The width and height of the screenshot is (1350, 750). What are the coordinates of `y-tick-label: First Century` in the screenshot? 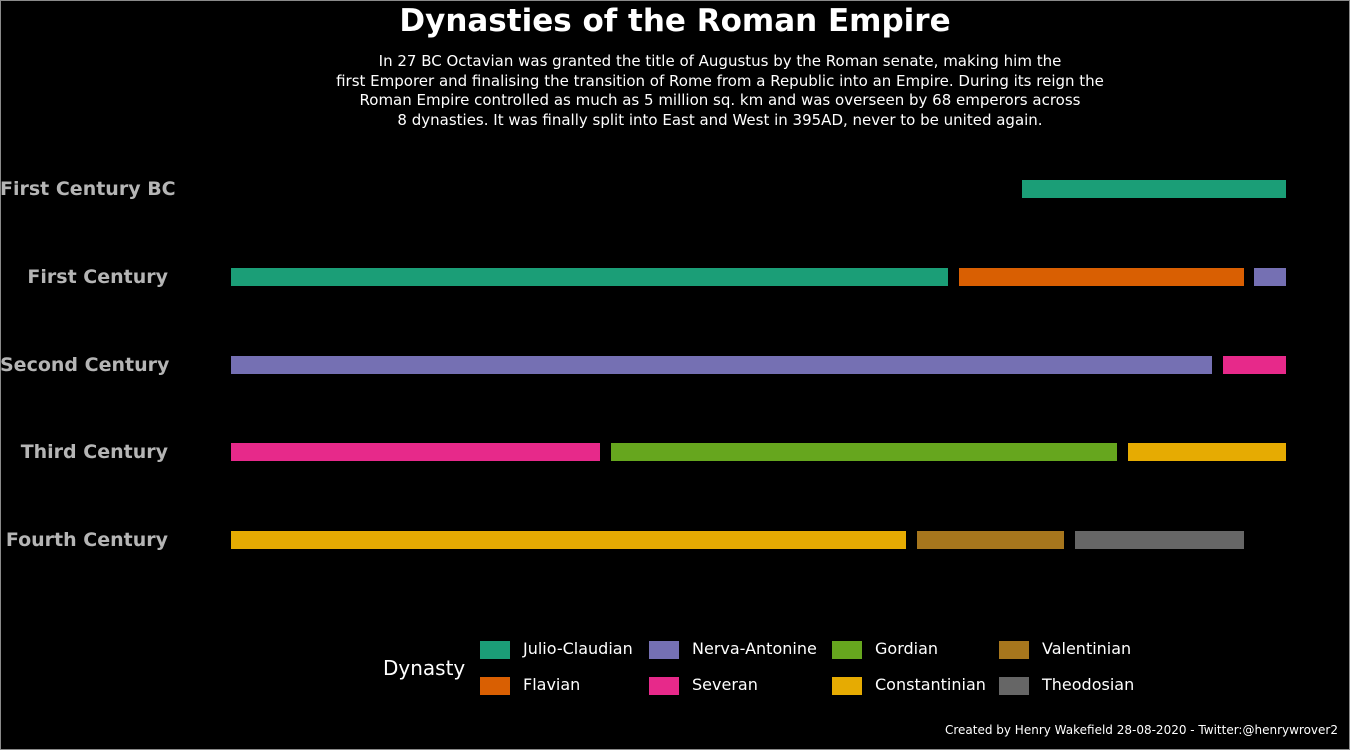 It's located at (97, 277).